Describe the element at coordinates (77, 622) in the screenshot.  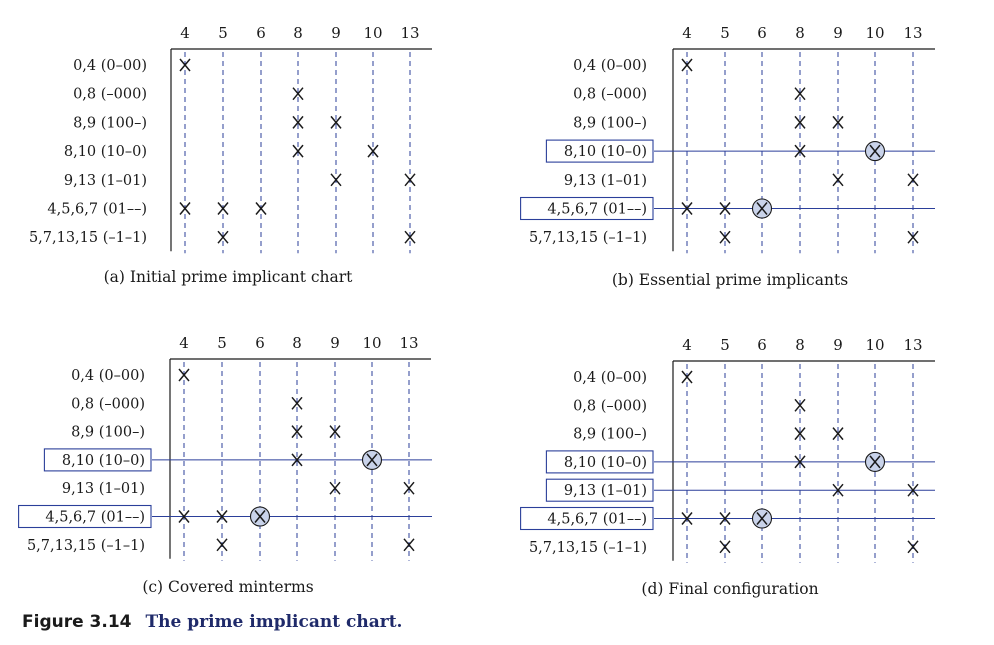
I see `figure-label: Figure 3.14` at that location.